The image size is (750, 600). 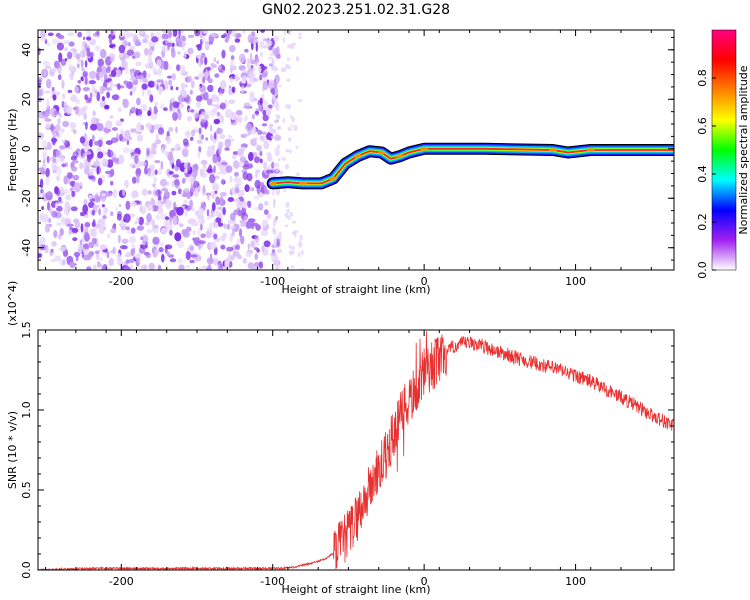 I want to click on spectrogram-x-tick-label: 100, so click(x=575, y=281).